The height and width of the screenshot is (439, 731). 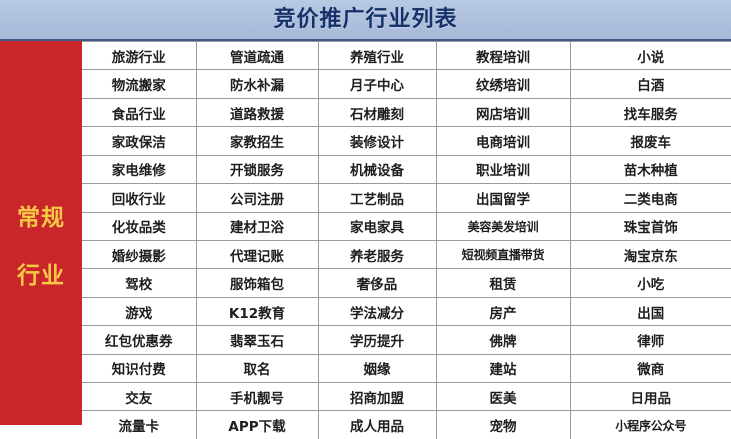 I want to click on industry-cell: 家教招生, so click(x=257, y=141).